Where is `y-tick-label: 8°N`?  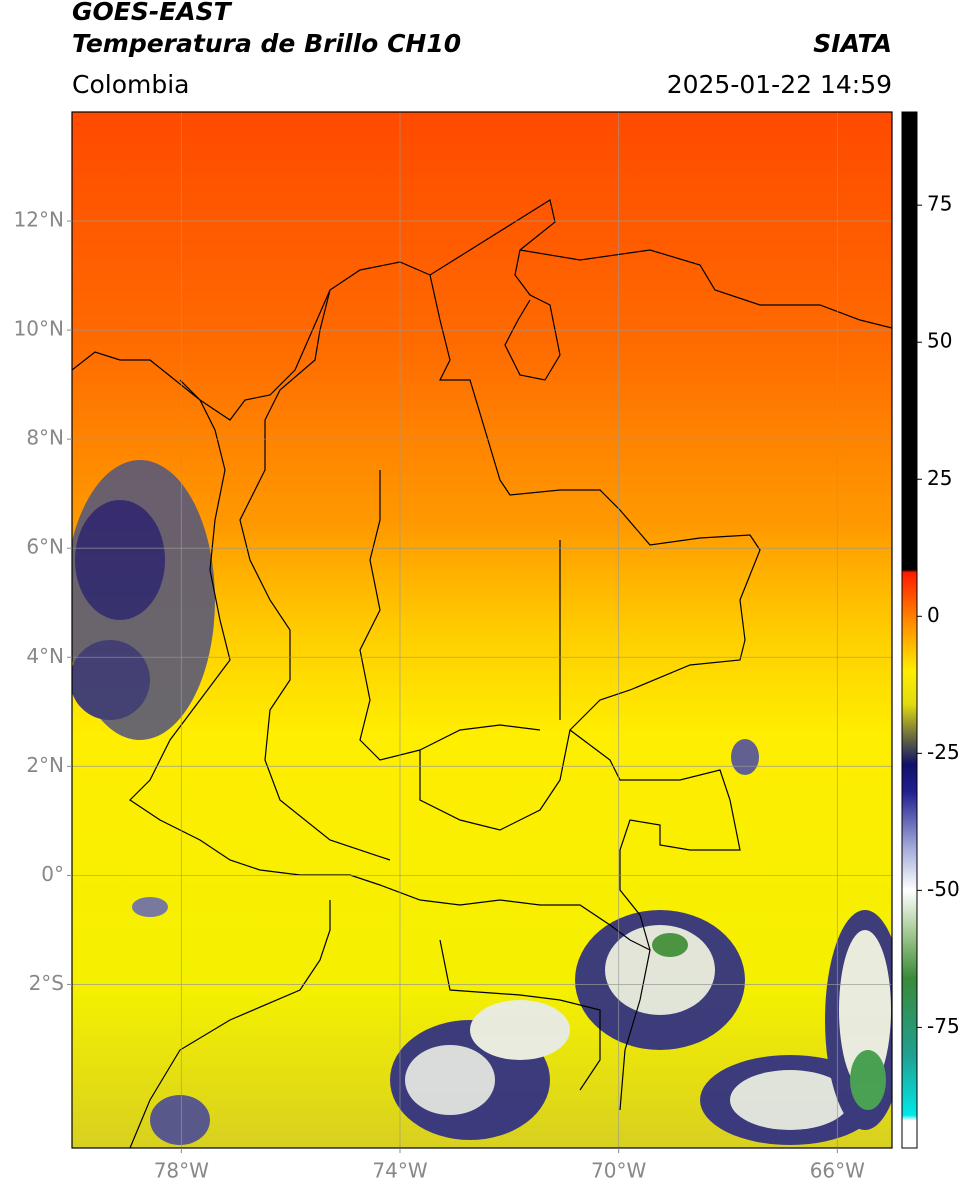
y-tick-label: 8°N is located at coordinates (45, 438).